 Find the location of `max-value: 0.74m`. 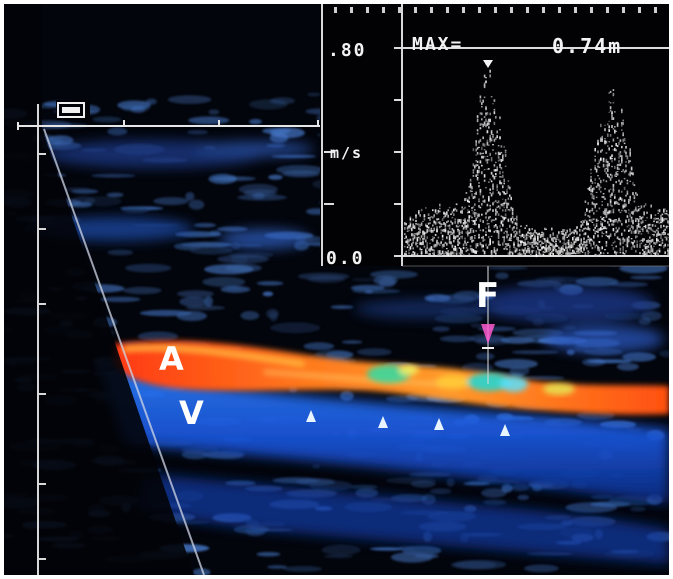

max-value: 0.74m is located at coordinates (587, 46).